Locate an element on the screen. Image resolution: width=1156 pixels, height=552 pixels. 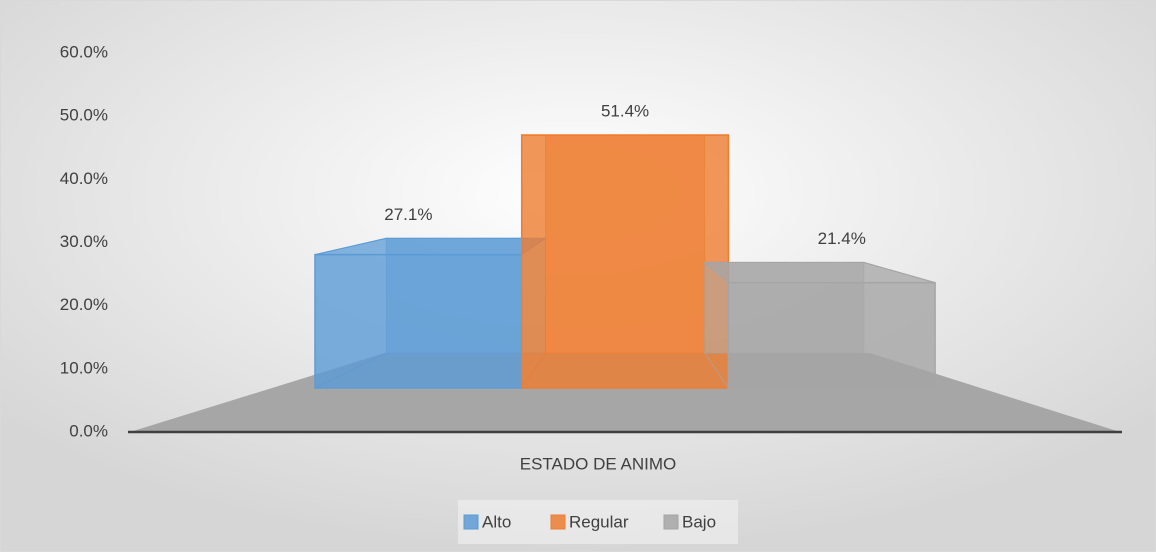
data-label: 21.4% is located at coordinates (842, 238).